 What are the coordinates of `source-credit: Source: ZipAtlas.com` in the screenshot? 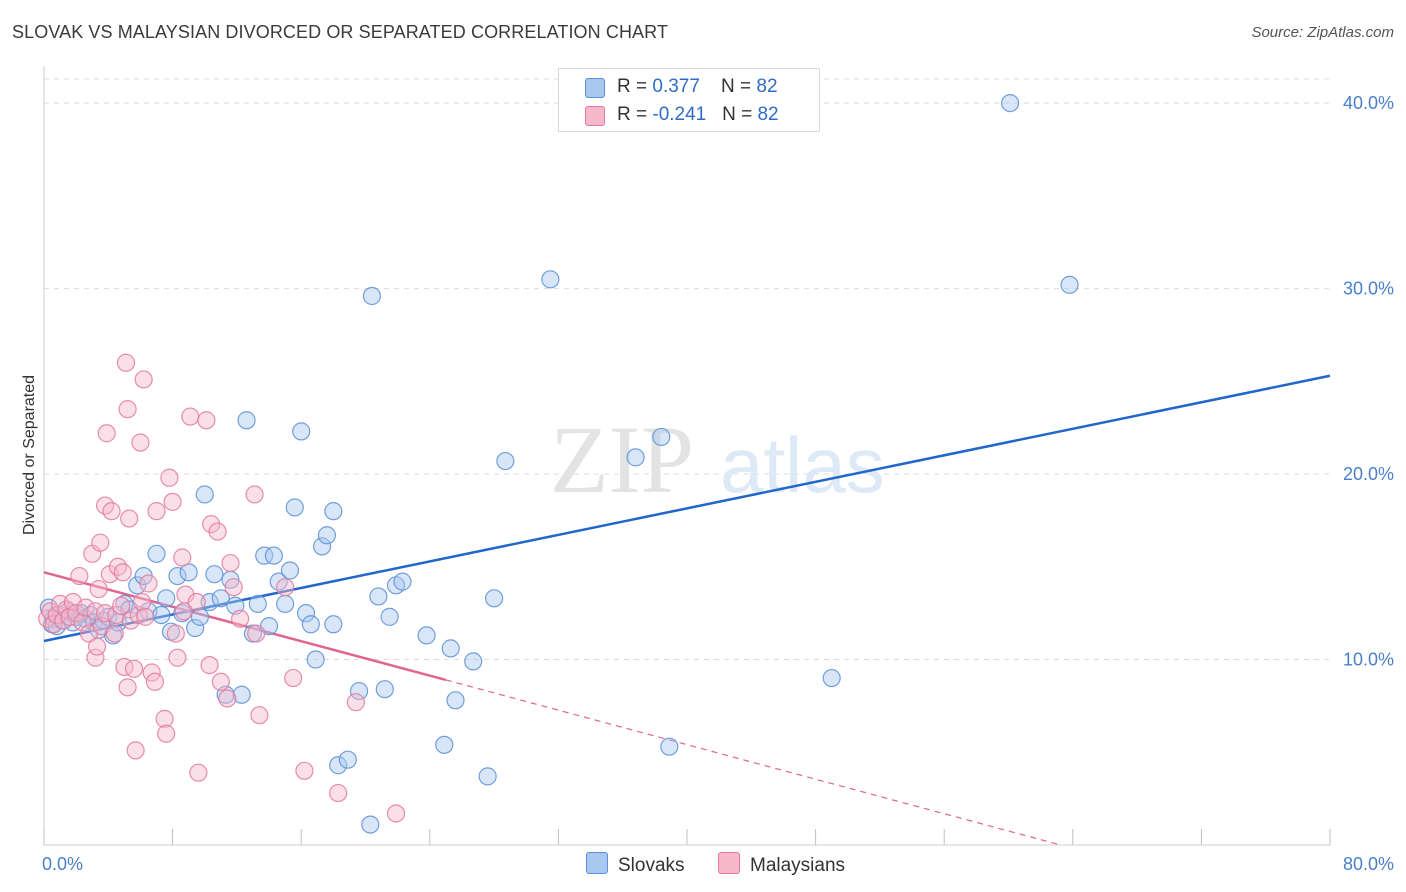 It's located at (1322, 32).